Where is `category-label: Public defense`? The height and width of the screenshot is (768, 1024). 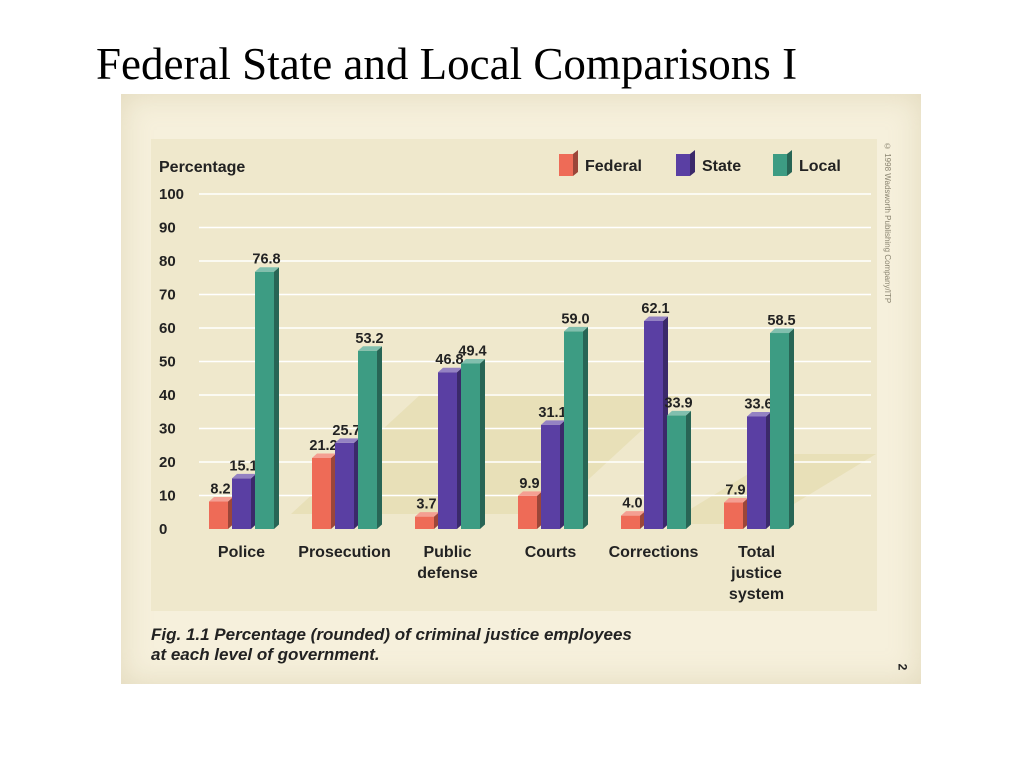
category-label: Public defense is located at coordinates (447, 563).